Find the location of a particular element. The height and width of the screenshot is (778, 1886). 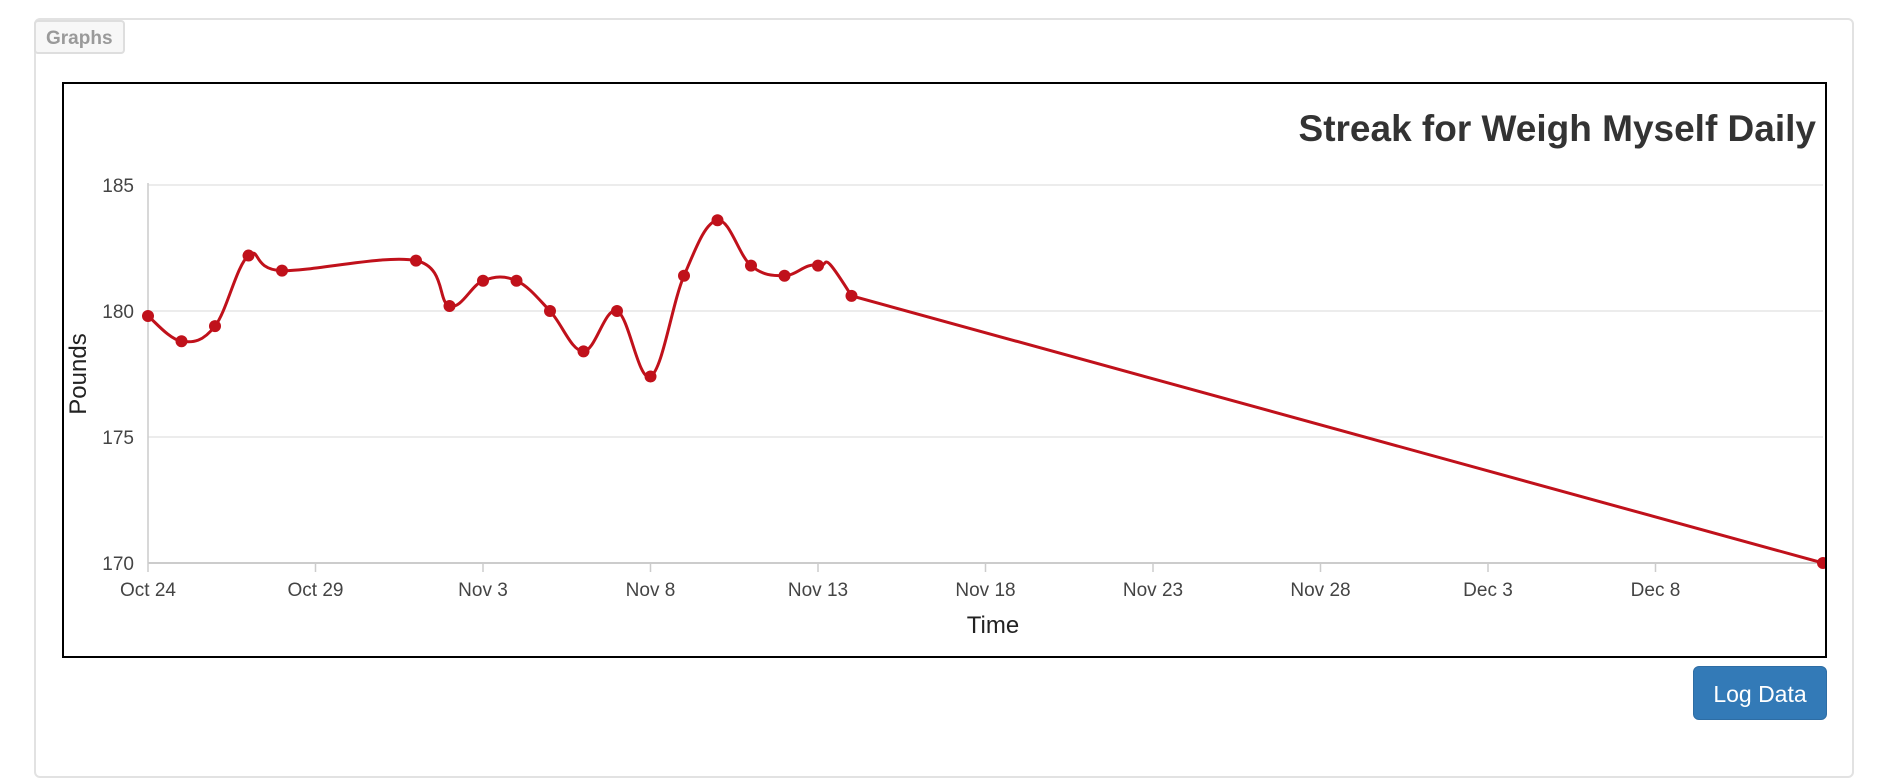

chart-title: Streak for Weigh Myself Daily is located at coordinates (1558, 128).